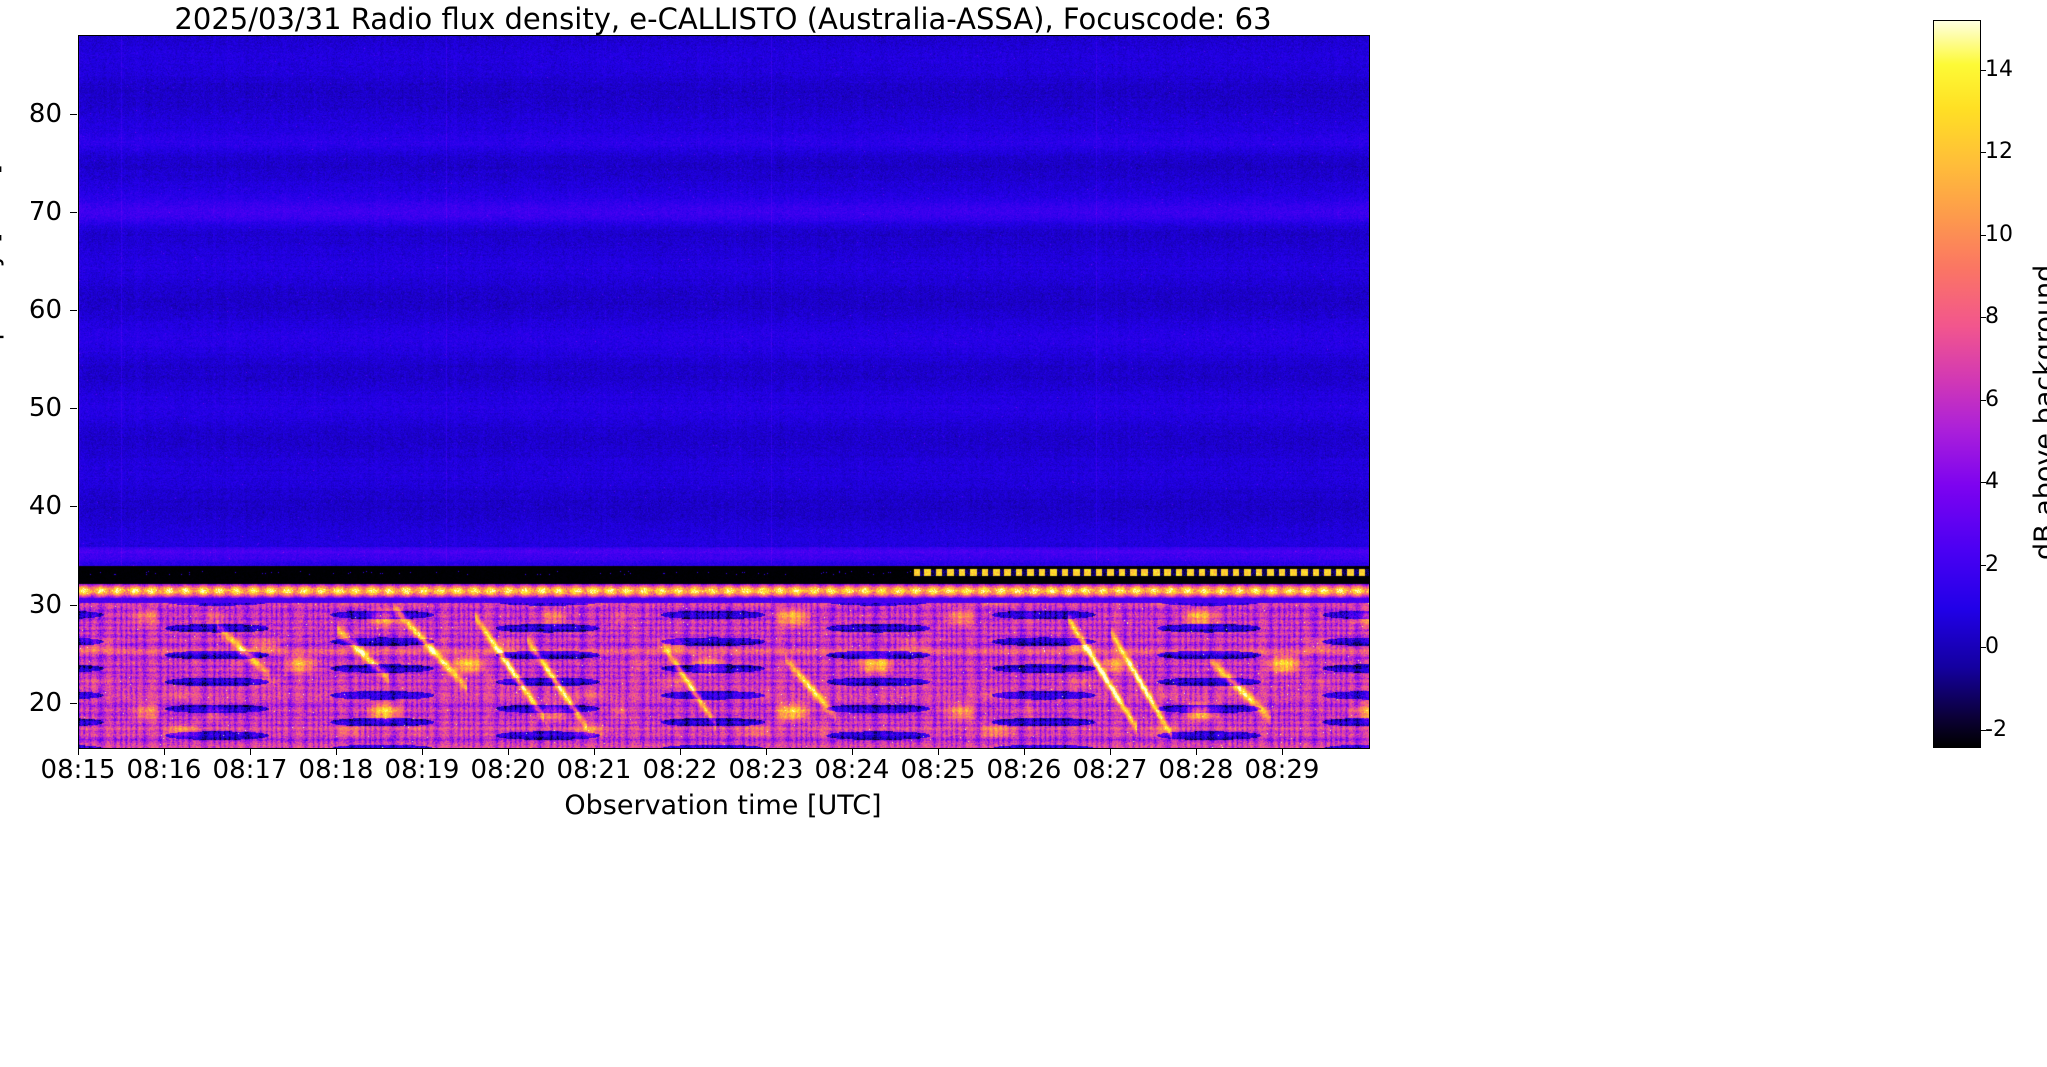 The height and width of the screenshot is (1067, 2047). Describe the element at coordinates (766, 770) in the screenshot. I see `x-tick-label: 08:23` at that location.